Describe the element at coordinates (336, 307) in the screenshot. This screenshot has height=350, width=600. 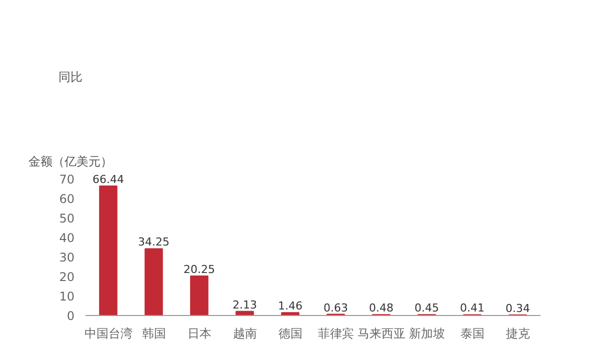
I see `data-label: 0.63` at that location.